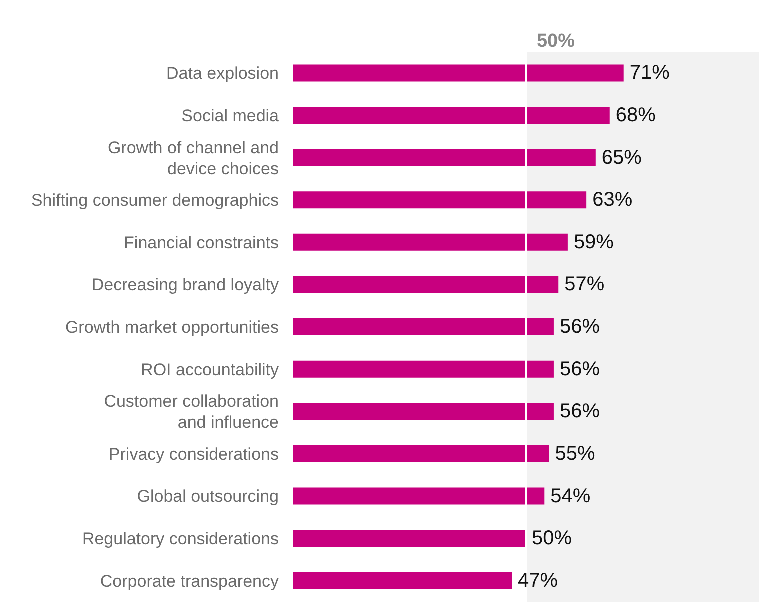 The width and height of the screenshot is (767, 614). What do you see at coordinates (172, 327) in the screenshot?
I see `y-tick-label: Growth market opportunities` at bounding box center [172, 327].